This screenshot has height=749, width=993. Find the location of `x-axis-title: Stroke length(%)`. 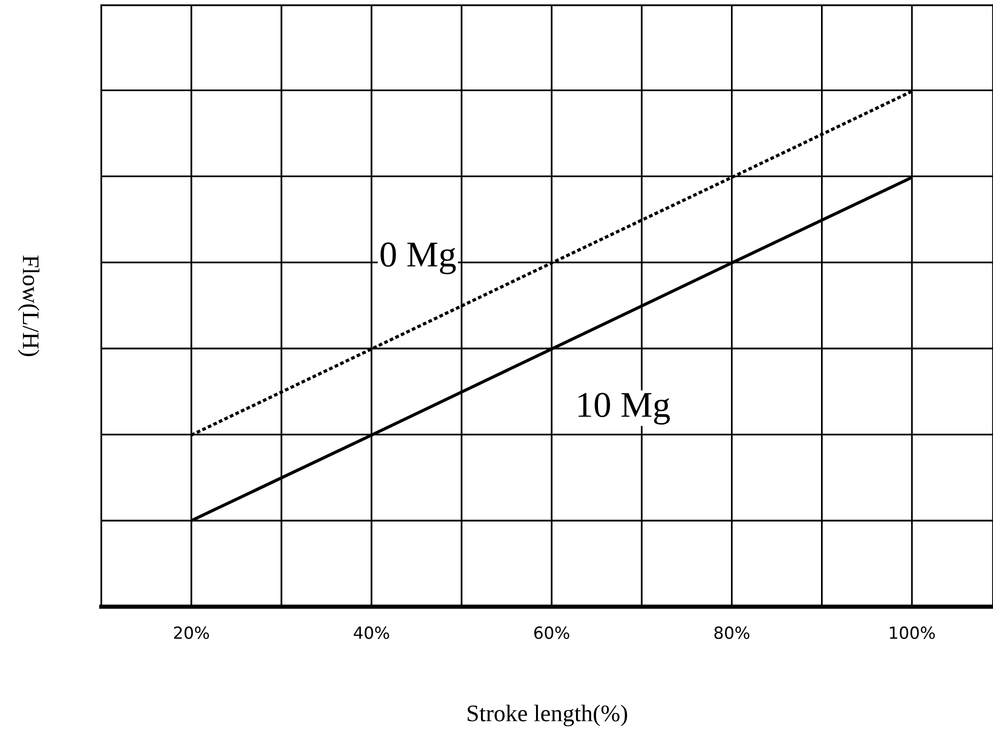

x-axis-title: Stroke length(%) is located at coordinates (548, 715).